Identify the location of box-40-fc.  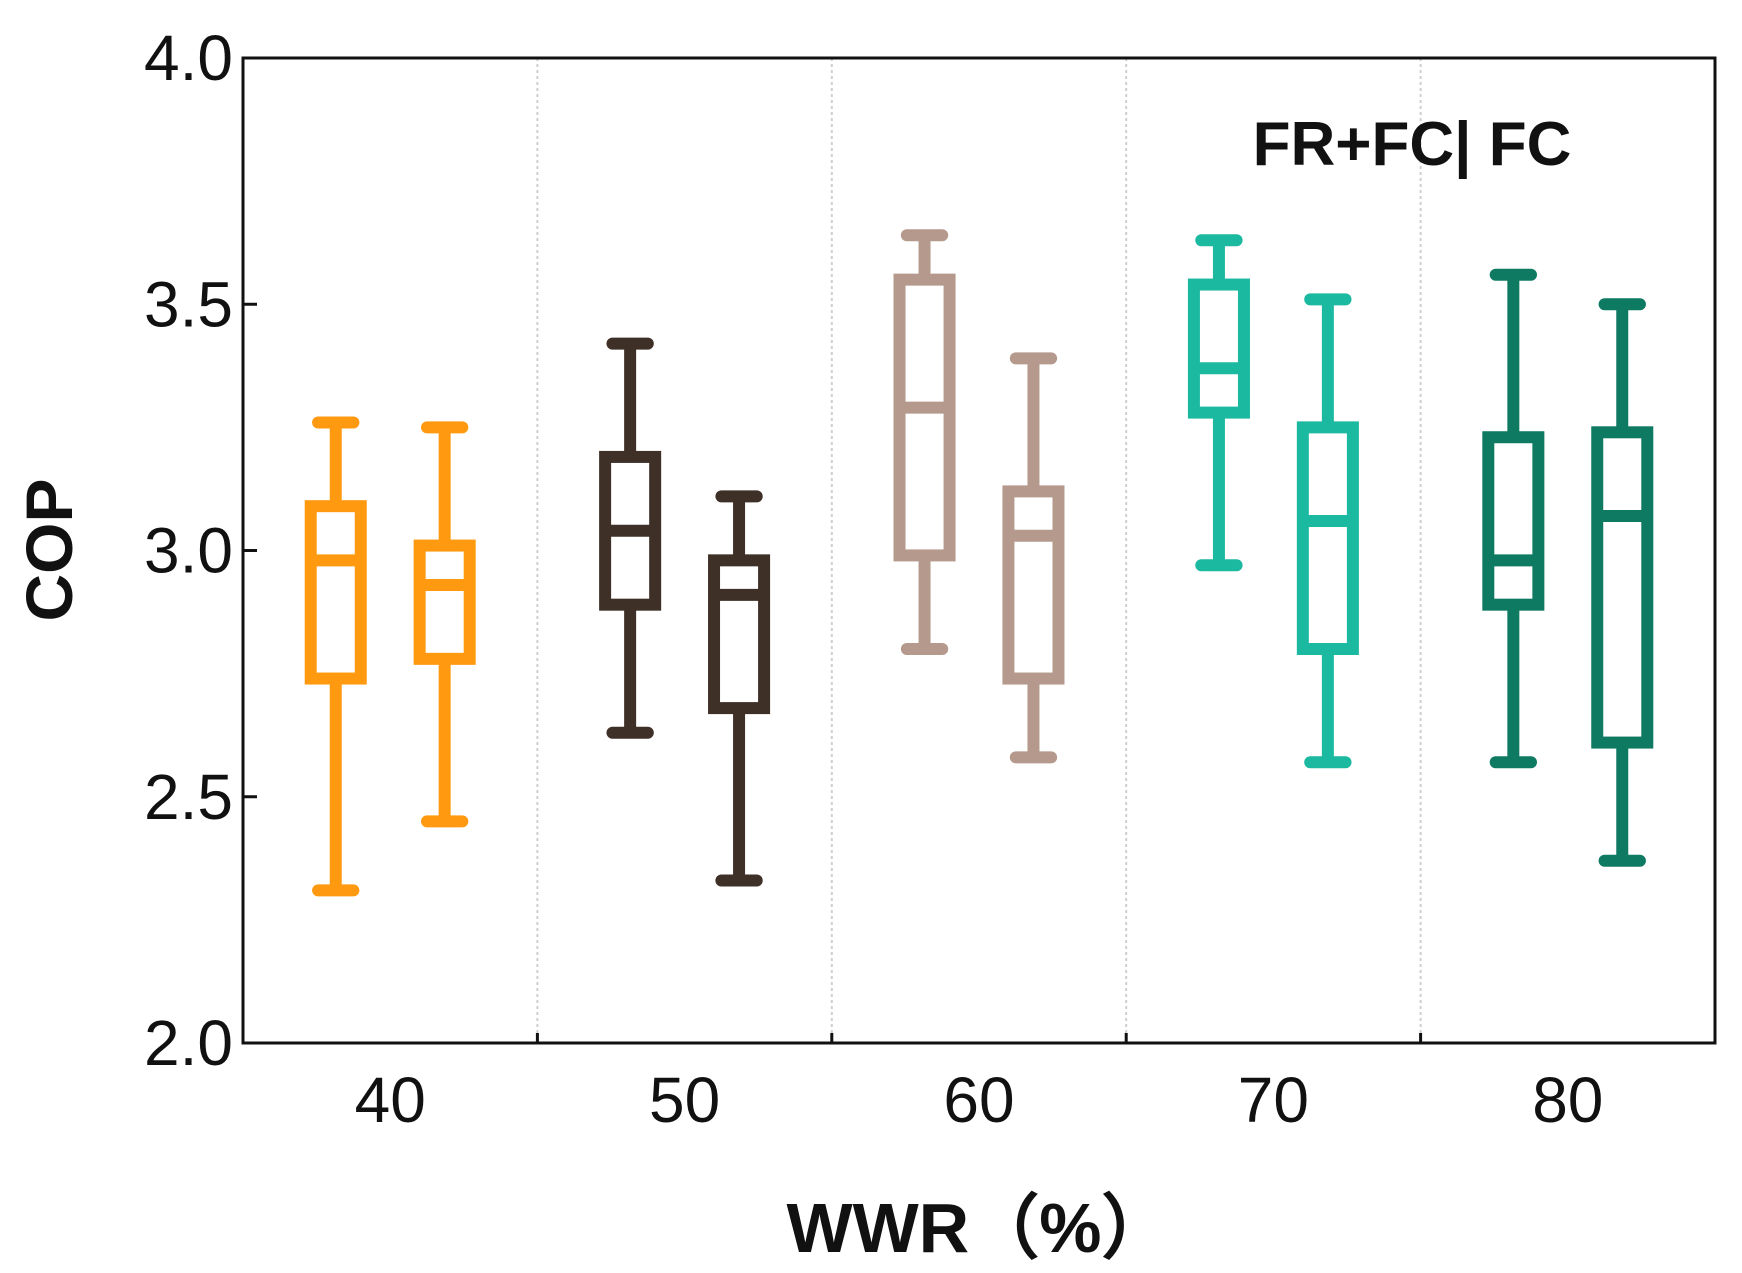
(444, 624).